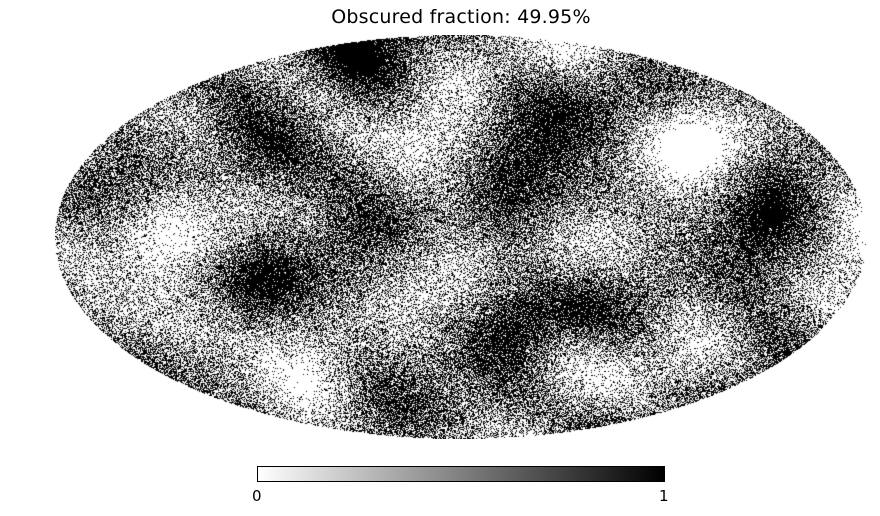 This screenshot has width=880, height=516. Describe the element at coordinates (664, 496) in the screenshot. I see `colorbar-tick-max: 1` at that location.